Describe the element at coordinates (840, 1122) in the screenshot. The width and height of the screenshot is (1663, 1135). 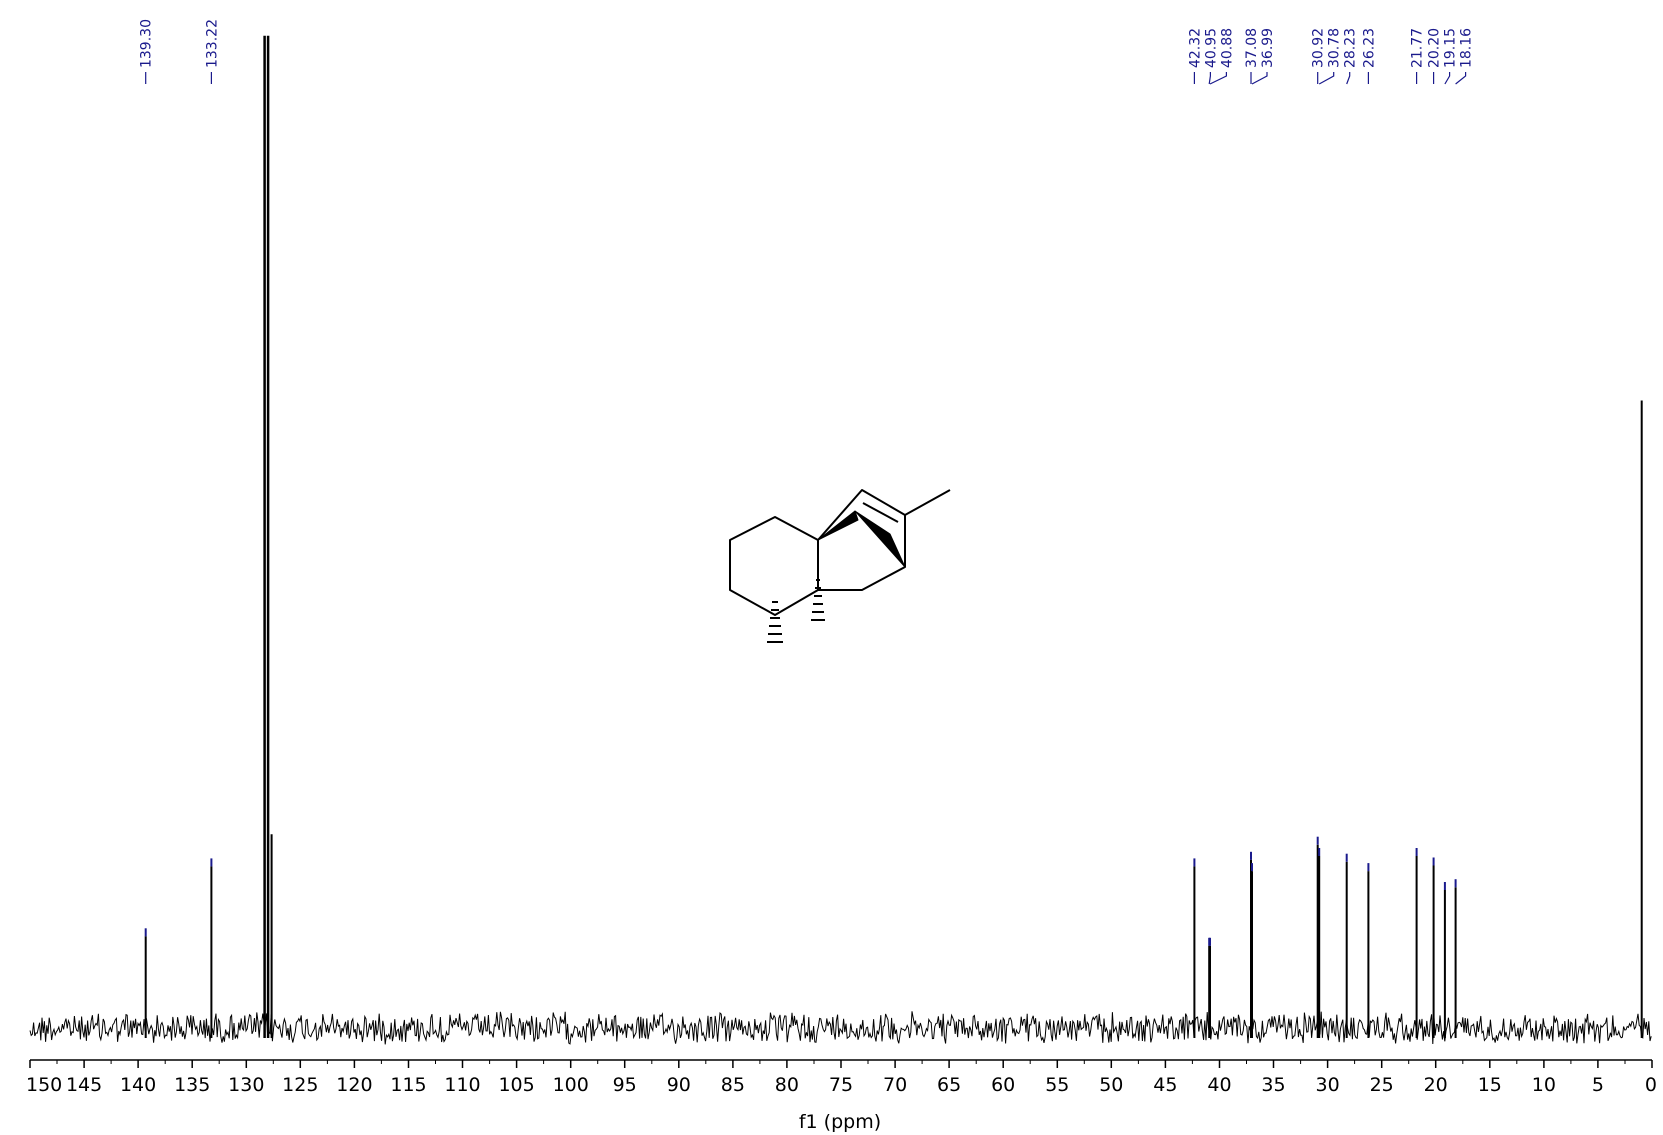
I see `x-axis-title: f1 (ppm)` at that location.